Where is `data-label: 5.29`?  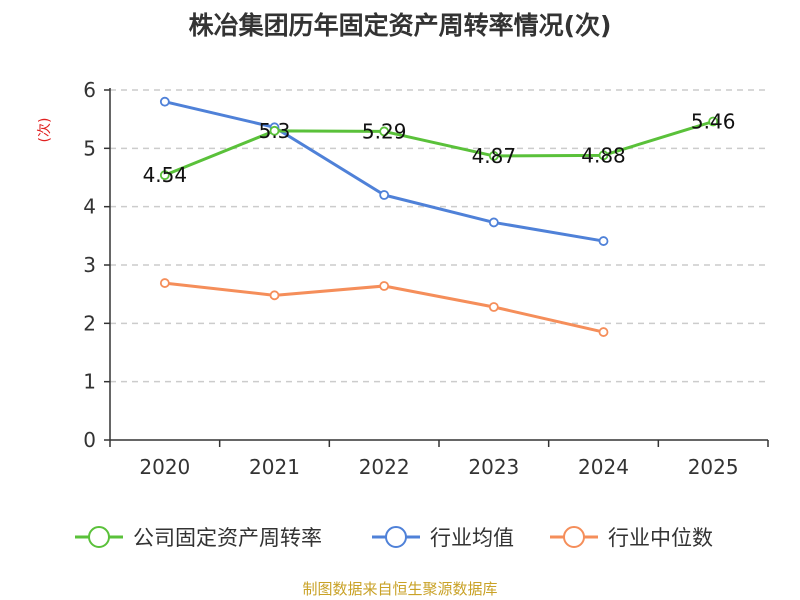
data-label: 5.29 is located at coordinates (384, 131).